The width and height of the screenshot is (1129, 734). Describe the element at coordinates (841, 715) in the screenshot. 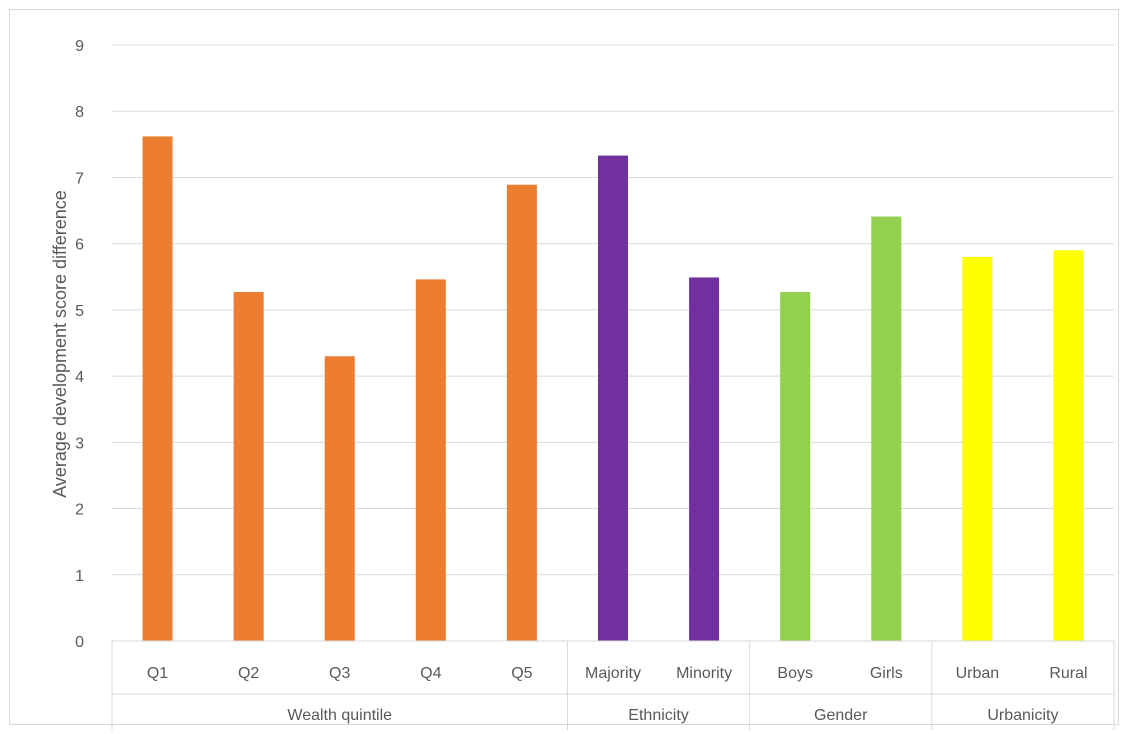

I see `group-label: Gender` at that location.